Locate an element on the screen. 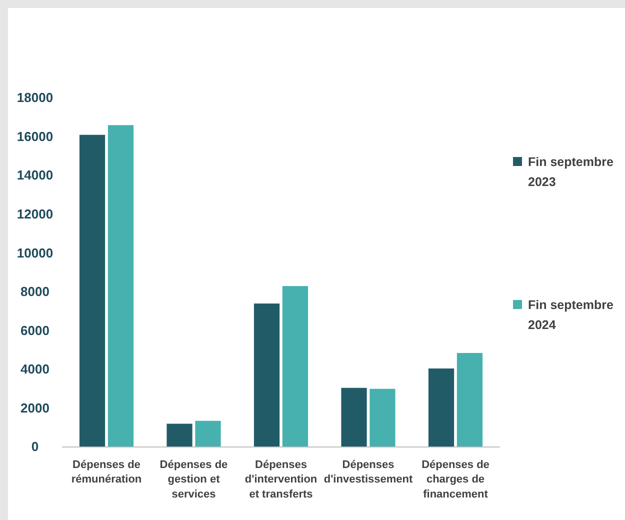 This screenshot has width=625, height=520. x-tick-label: Dépenses d'investissement is located at coordinates (368, 472).